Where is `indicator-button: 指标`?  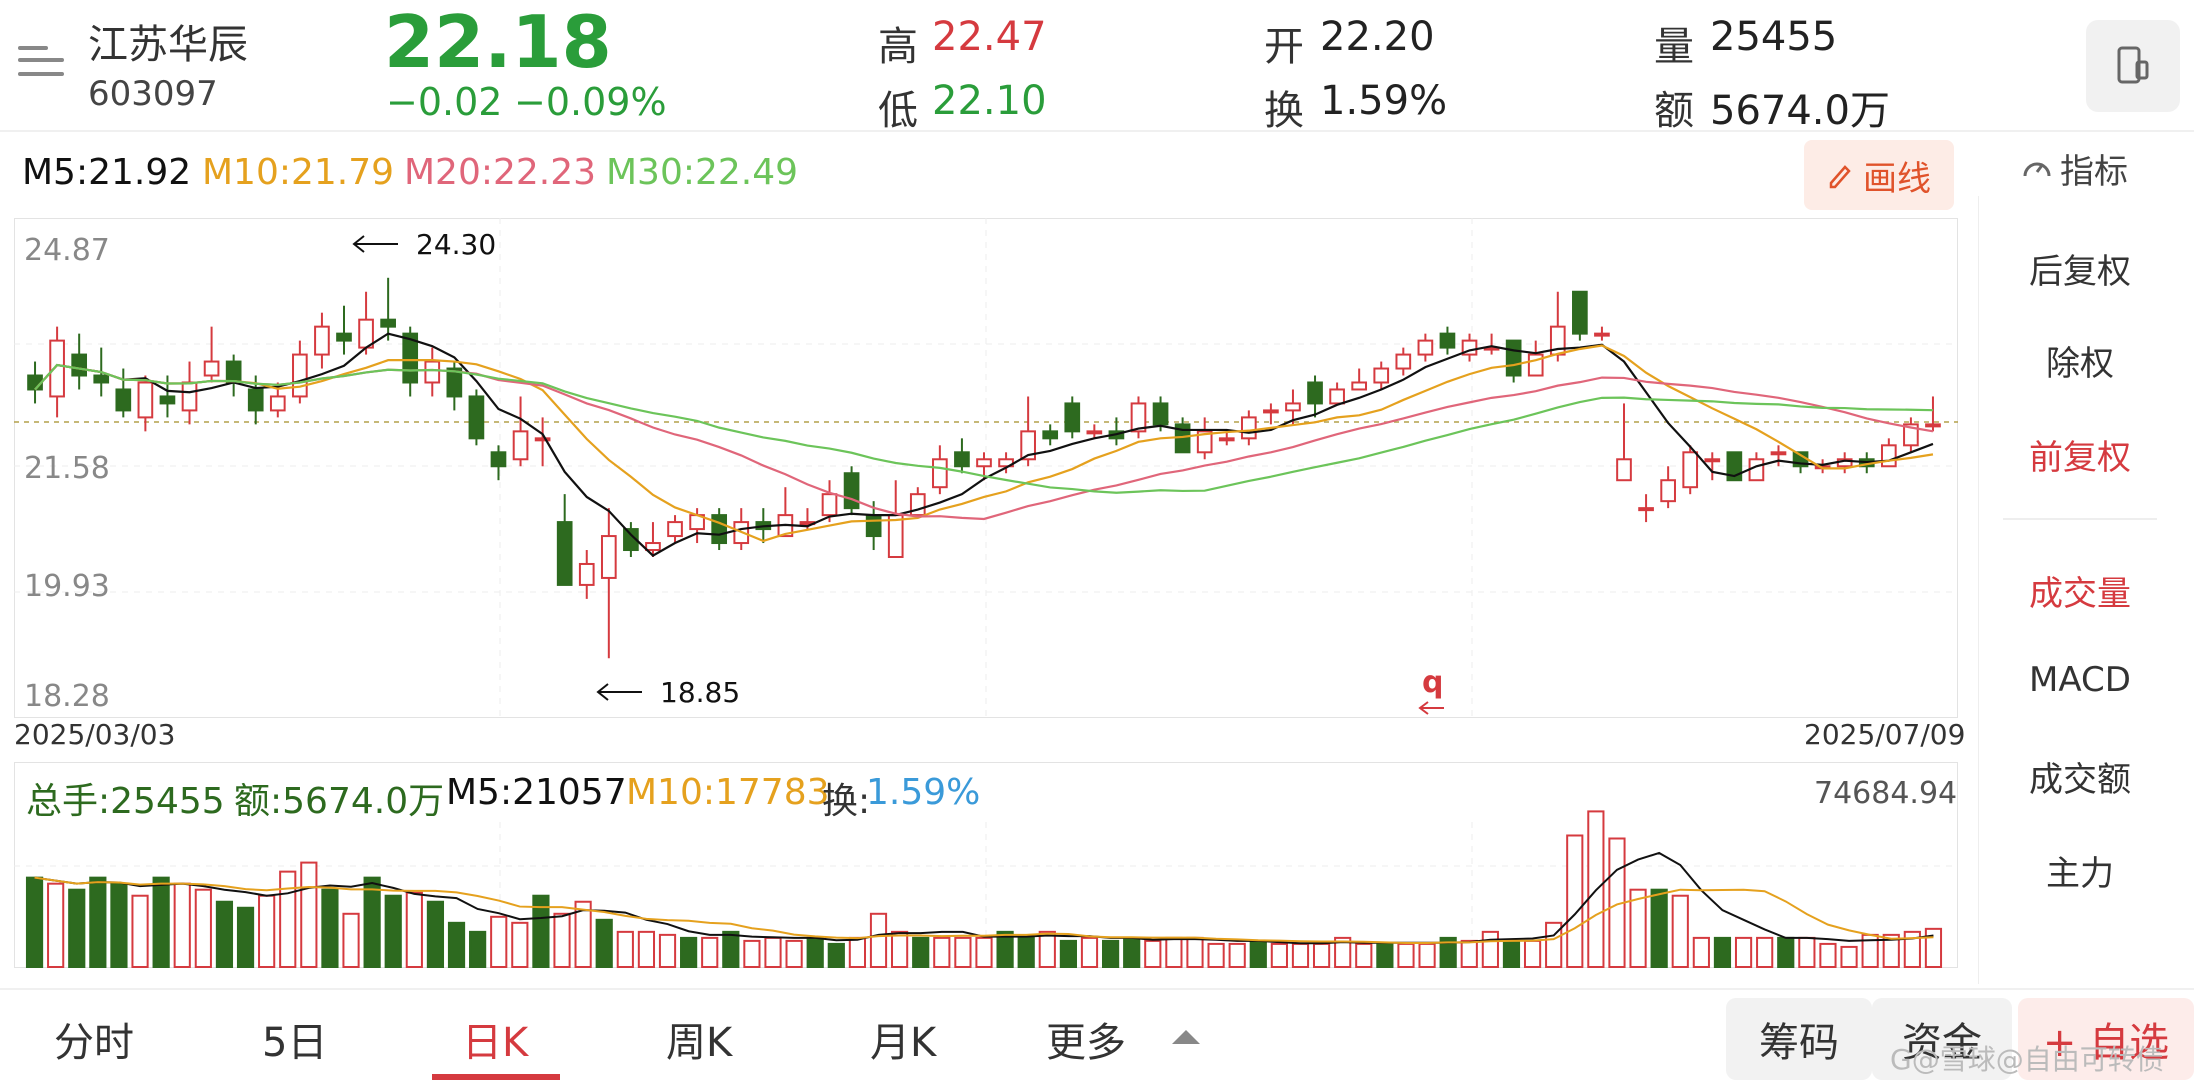 indicator-button: 指标 is located at coordinates (2074, 168).